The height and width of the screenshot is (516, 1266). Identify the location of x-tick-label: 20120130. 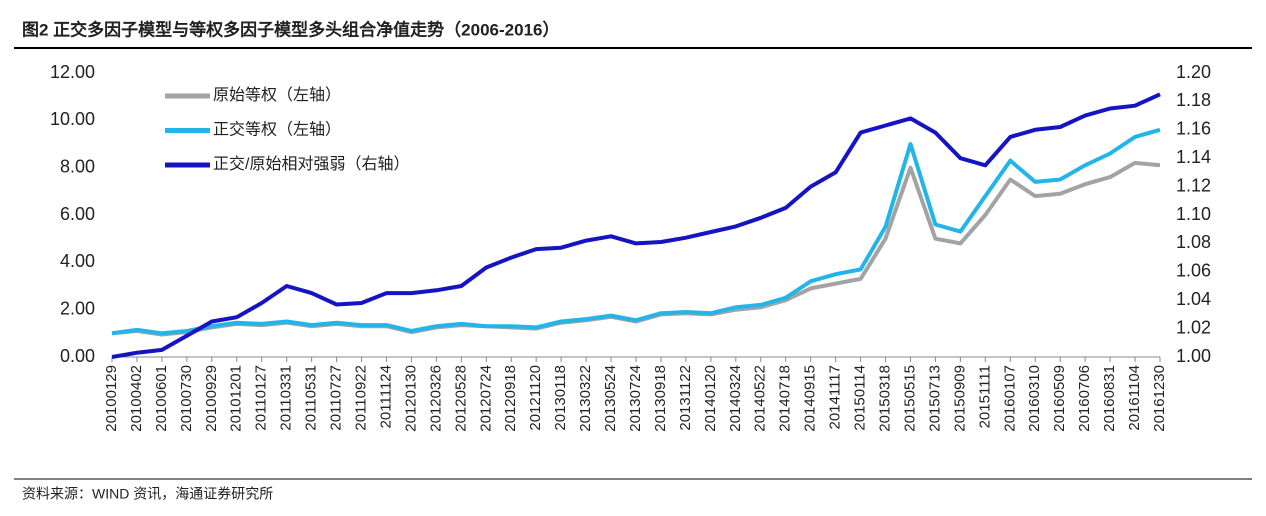
(410, 398).